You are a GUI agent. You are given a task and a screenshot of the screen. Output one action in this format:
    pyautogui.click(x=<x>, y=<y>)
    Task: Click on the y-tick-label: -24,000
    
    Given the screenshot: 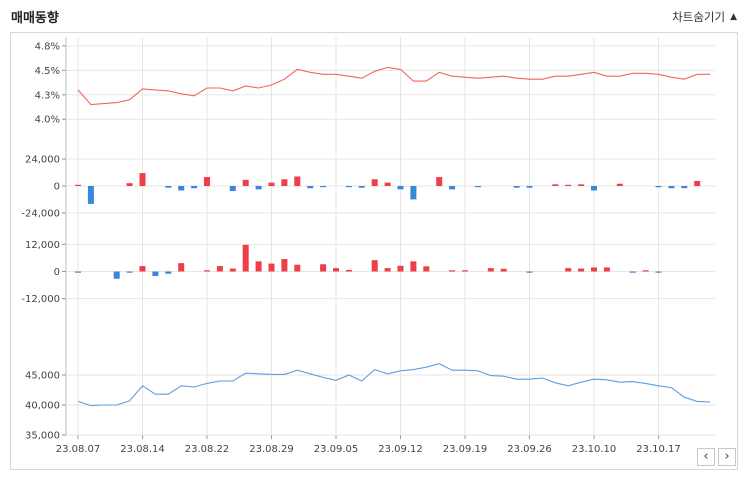 What is the action you would take?
    pyautogui.click(x=40, y=213)
    